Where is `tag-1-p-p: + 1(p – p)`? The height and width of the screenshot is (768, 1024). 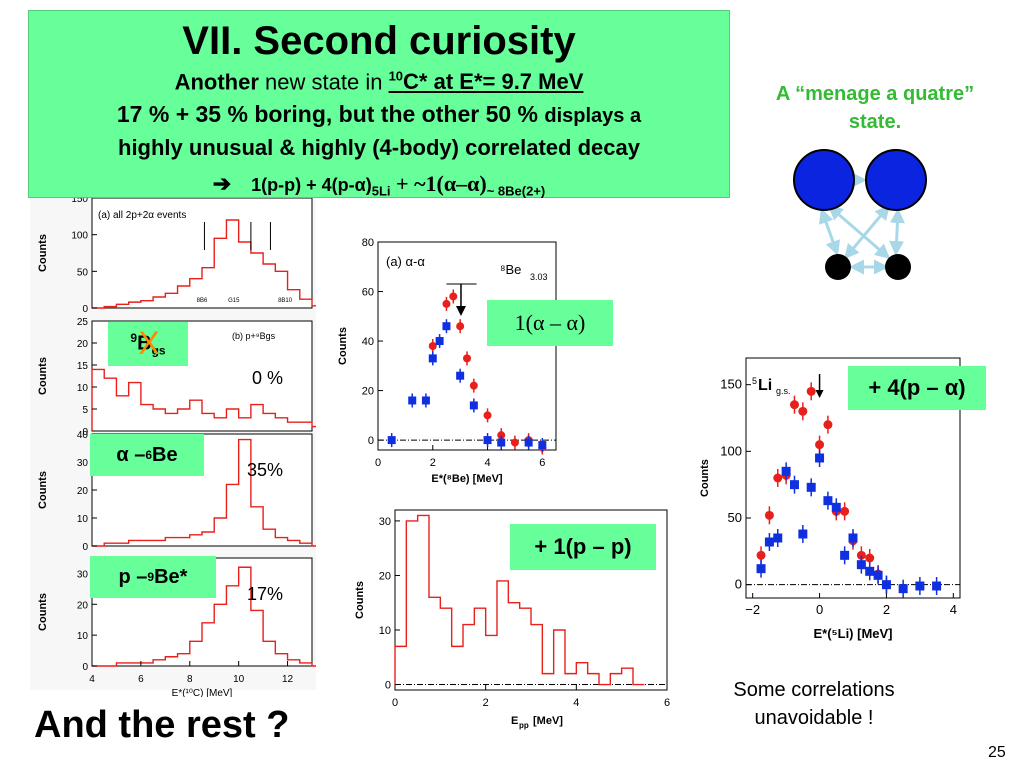
tag-1-p-p: + 1(p – p) is located at coordinates (583, 547).